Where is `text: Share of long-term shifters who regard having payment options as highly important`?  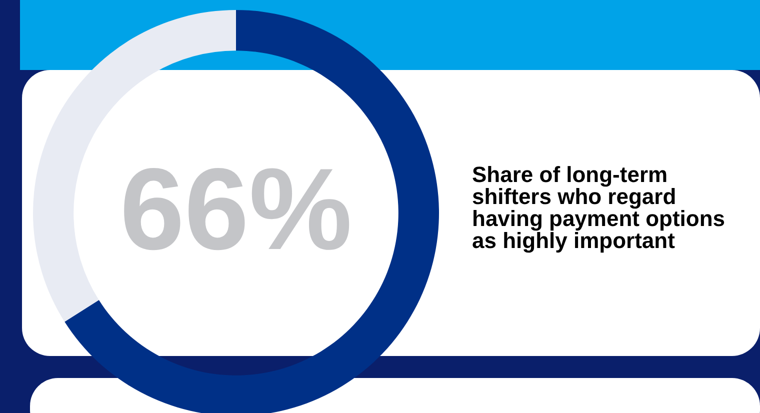
text: Share of long-term shifters who regard having payment options as highly important is located at coordinates (599, 207).